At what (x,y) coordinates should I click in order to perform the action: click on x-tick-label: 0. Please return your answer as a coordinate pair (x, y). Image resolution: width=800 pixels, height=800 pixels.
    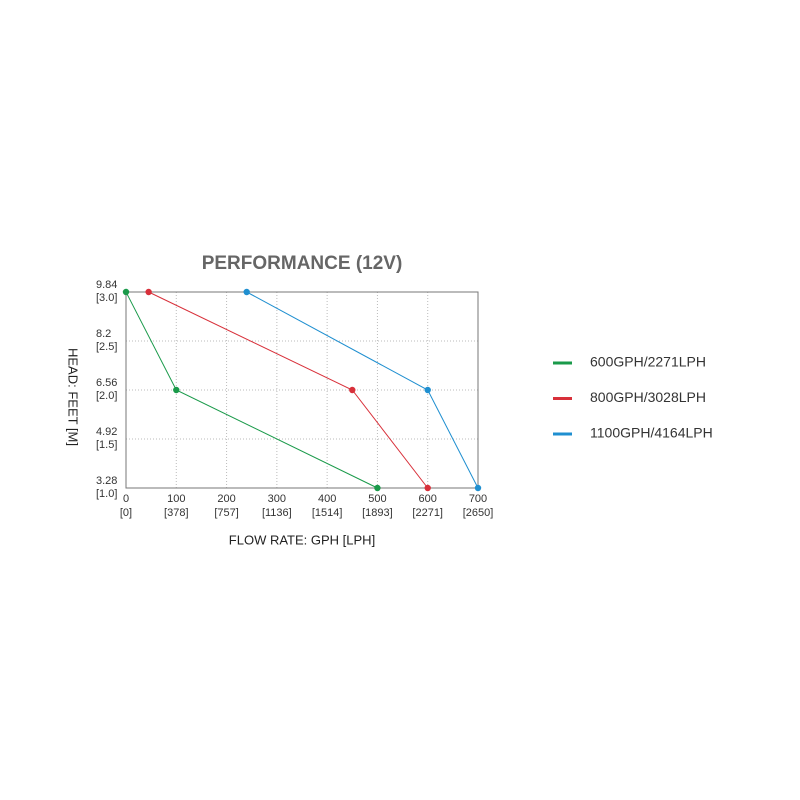
    Looking at the image, I should click on (126, 499).